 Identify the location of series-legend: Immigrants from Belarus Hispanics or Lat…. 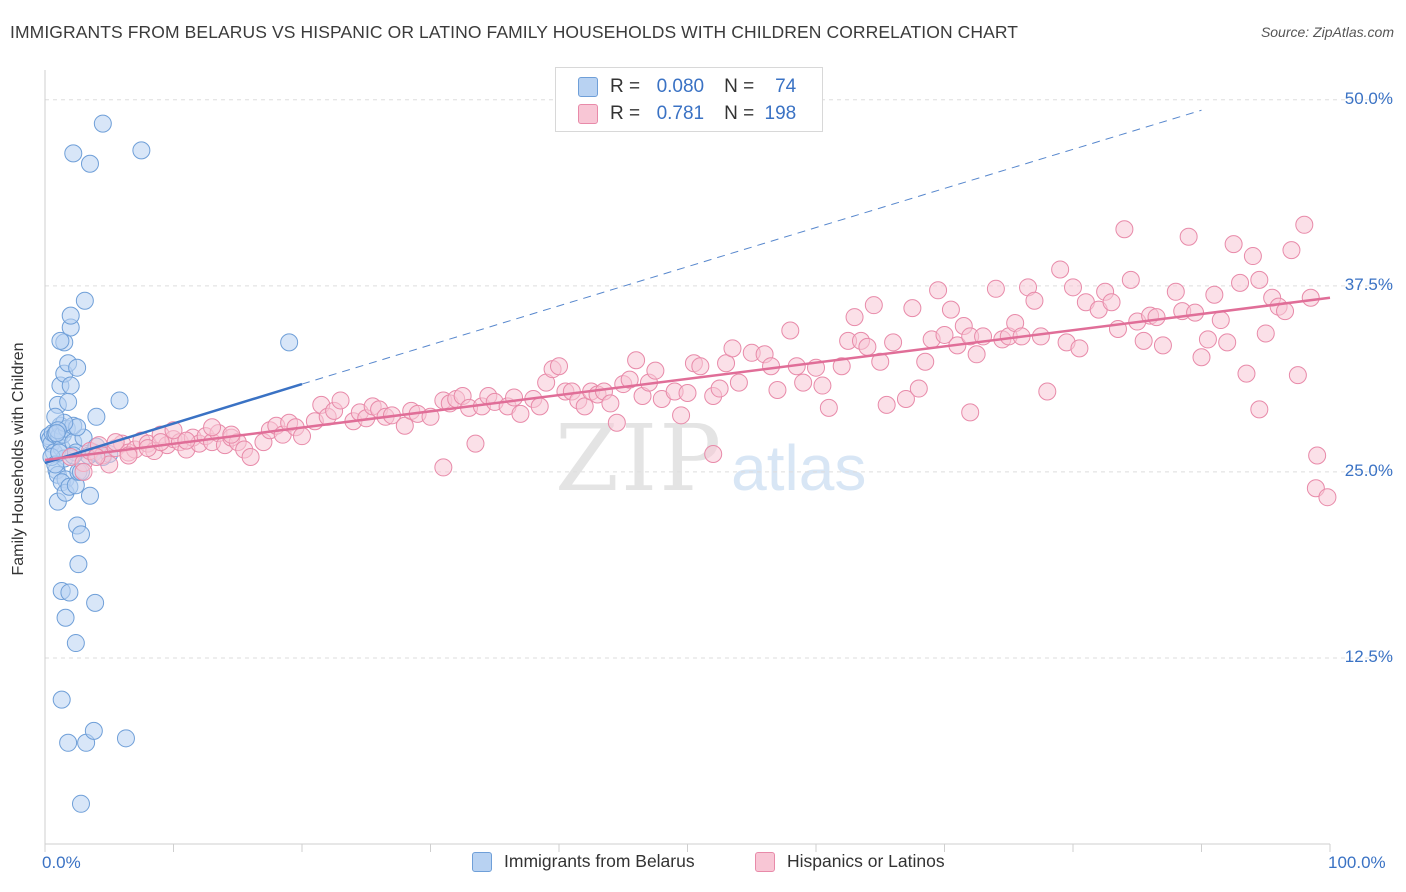
(703, 864).